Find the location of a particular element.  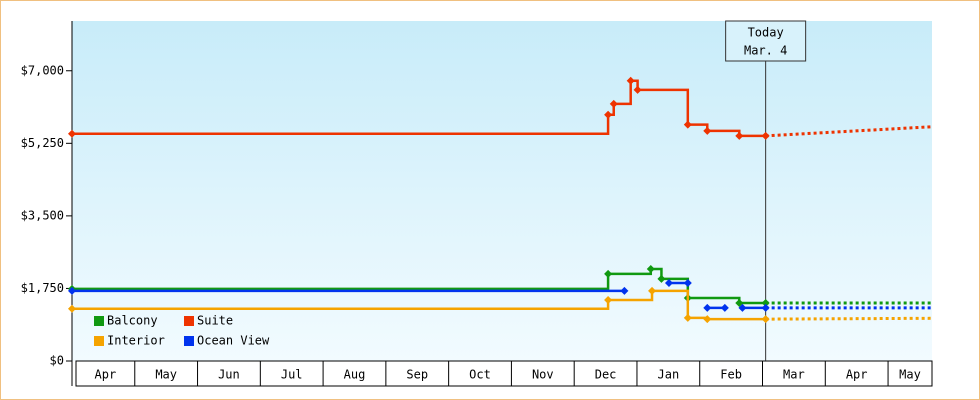

y-tick-label: $3,500 is located at coordinates (42, 215).